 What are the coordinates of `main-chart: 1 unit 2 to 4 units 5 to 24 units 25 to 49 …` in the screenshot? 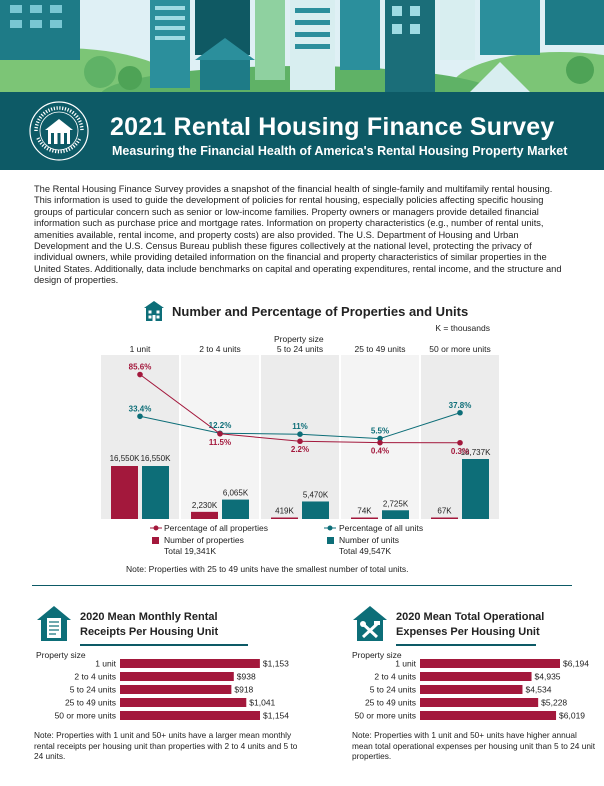 It's located at (300, 431).